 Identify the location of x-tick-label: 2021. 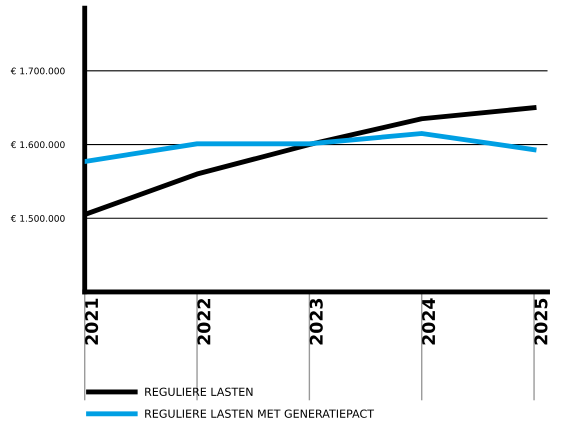
(91, 321).